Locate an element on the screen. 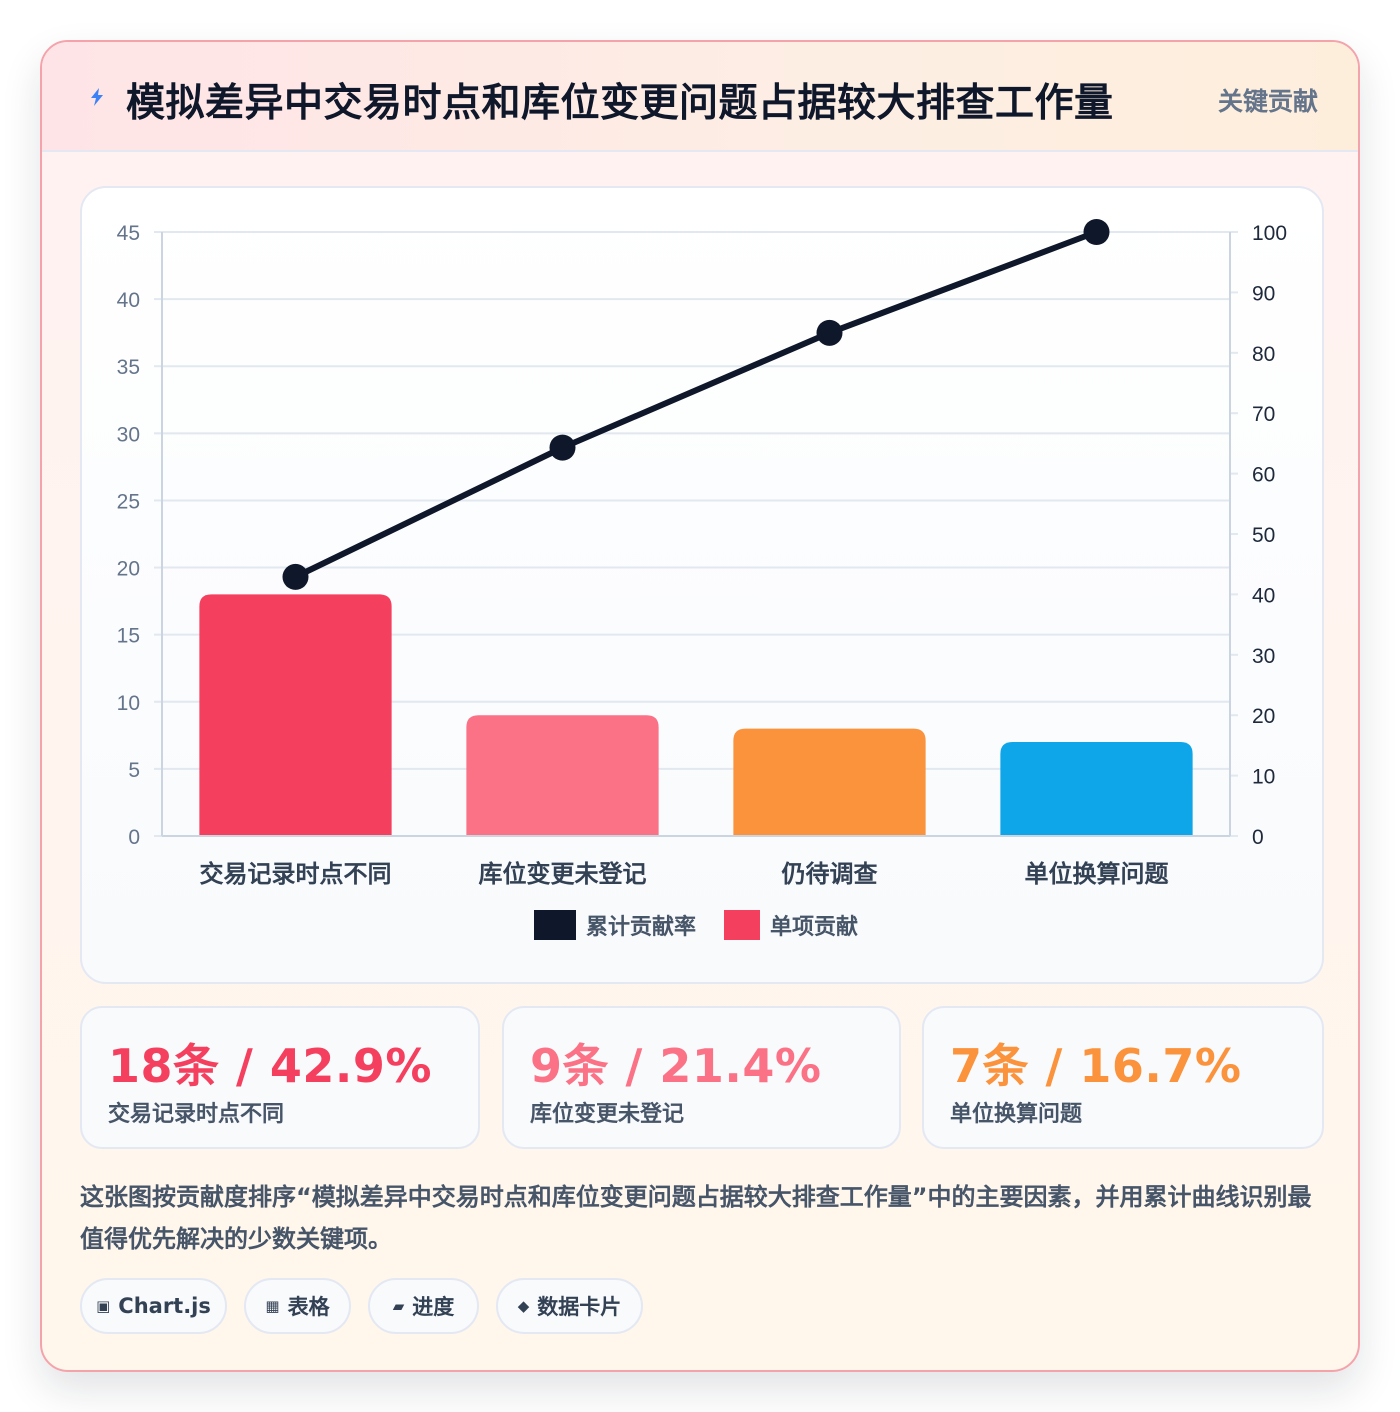 This screenshot has width=1400, height=1412. x-category-label: 交易记录时点不同 is located at coordinates (296, 874).